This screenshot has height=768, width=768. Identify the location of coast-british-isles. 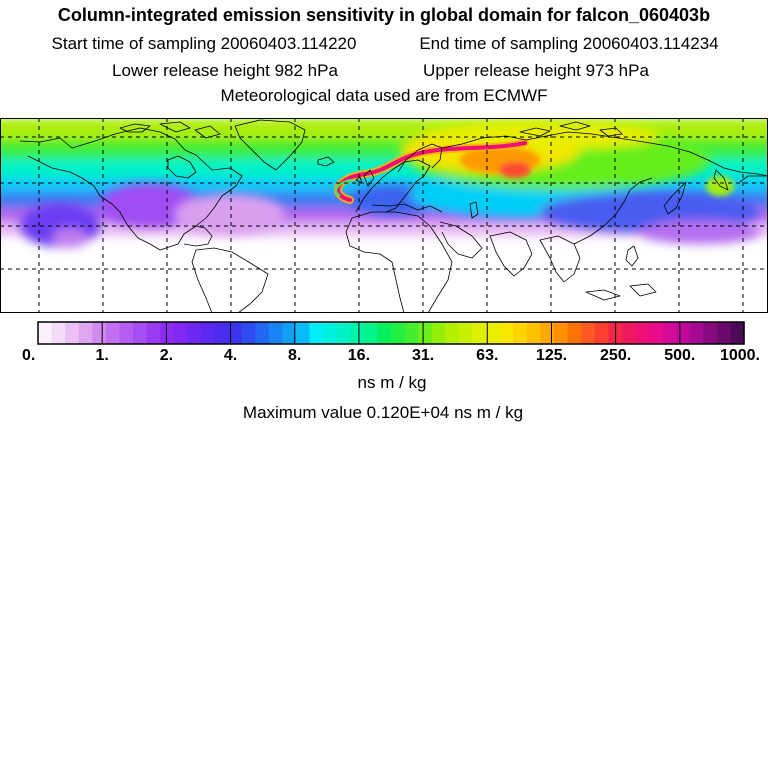
(365, 178).